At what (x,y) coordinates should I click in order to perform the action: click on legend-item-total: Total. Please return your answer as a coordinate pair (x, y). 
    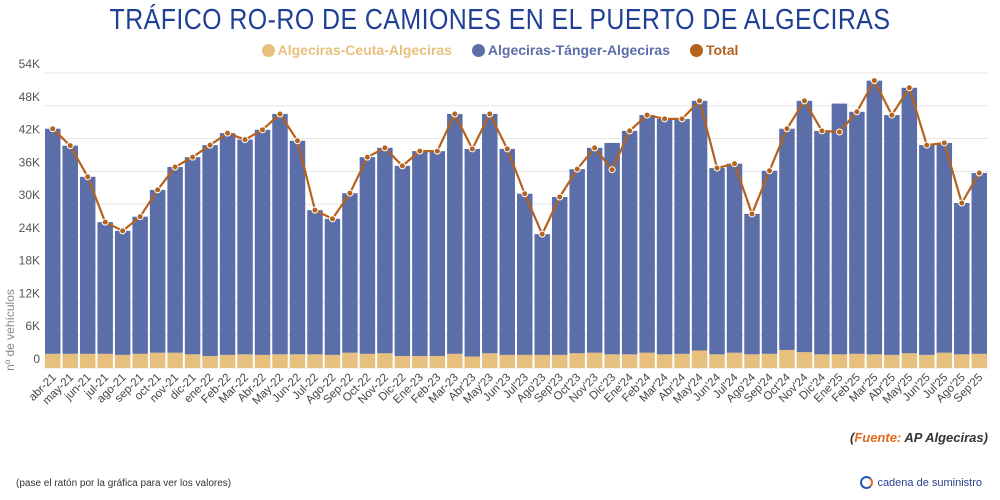
    Looking at the image, I should click on (713, 50).